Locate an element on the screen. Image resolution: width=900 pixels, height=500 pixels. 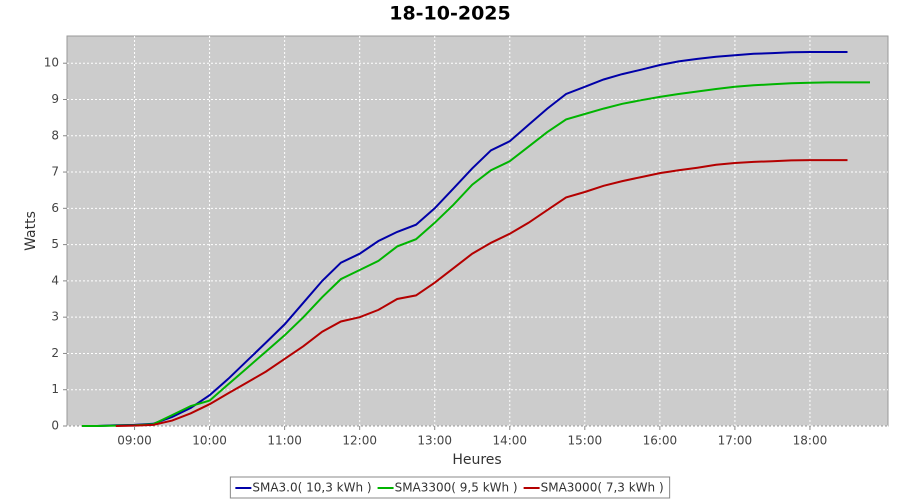
legend-label: SMA3300( 9,5 kWh ) is located at coordinates (456, 488).